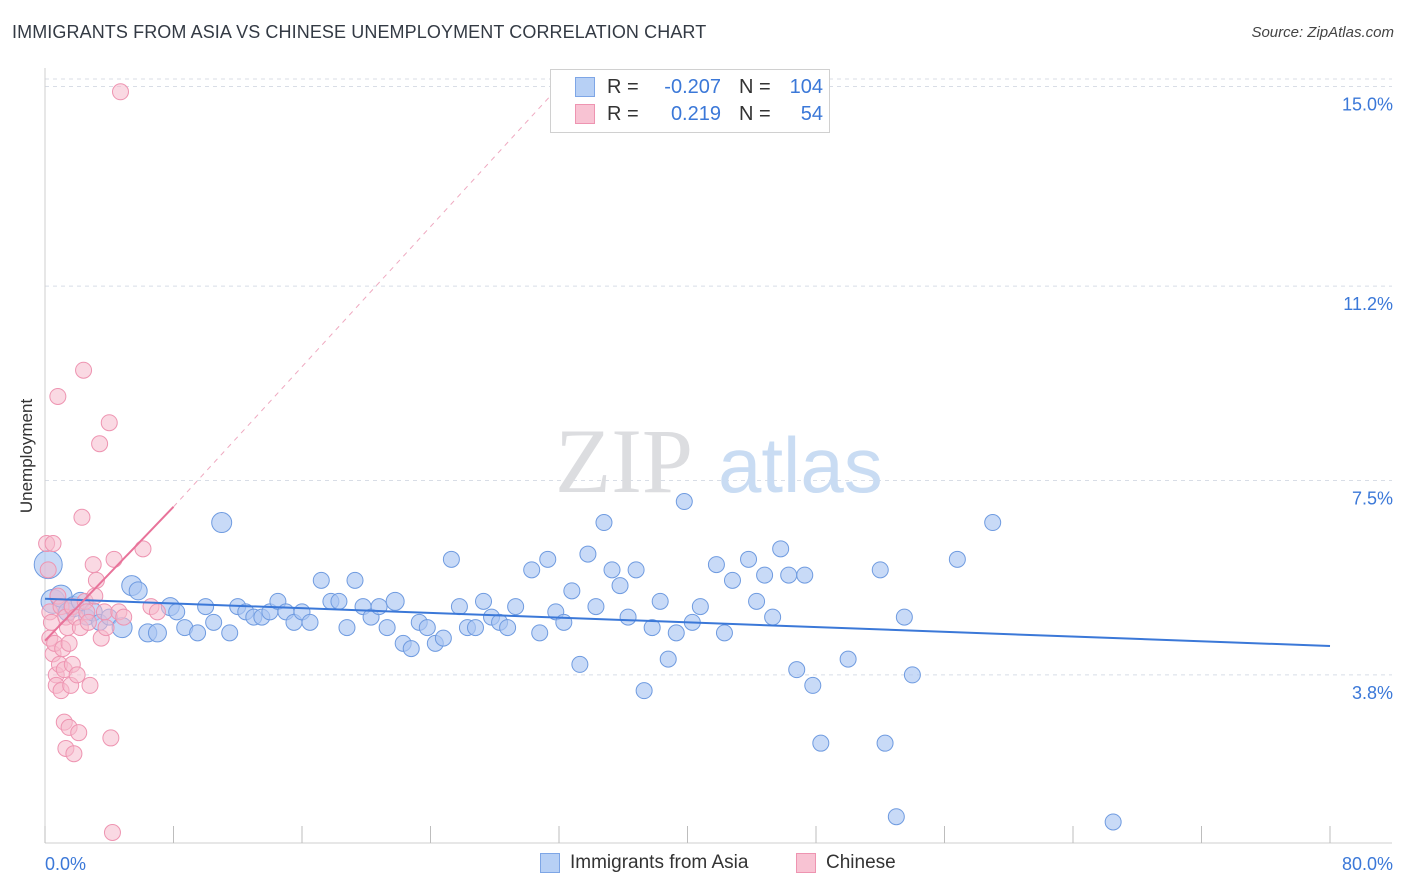 Image resolution: width=1406 pixels, height=892 pixels. Describe the element at coordinates (65, 864) in the screenshot. I see `x-tick-label-min: 0.0%` at that location.